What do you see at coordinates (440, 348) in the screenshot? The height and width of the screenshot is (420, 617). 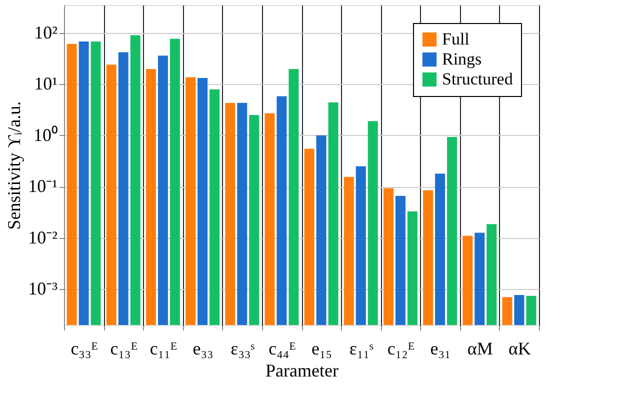 I see `x-tick-label: e₃₁` at bounding box center [440, 348].